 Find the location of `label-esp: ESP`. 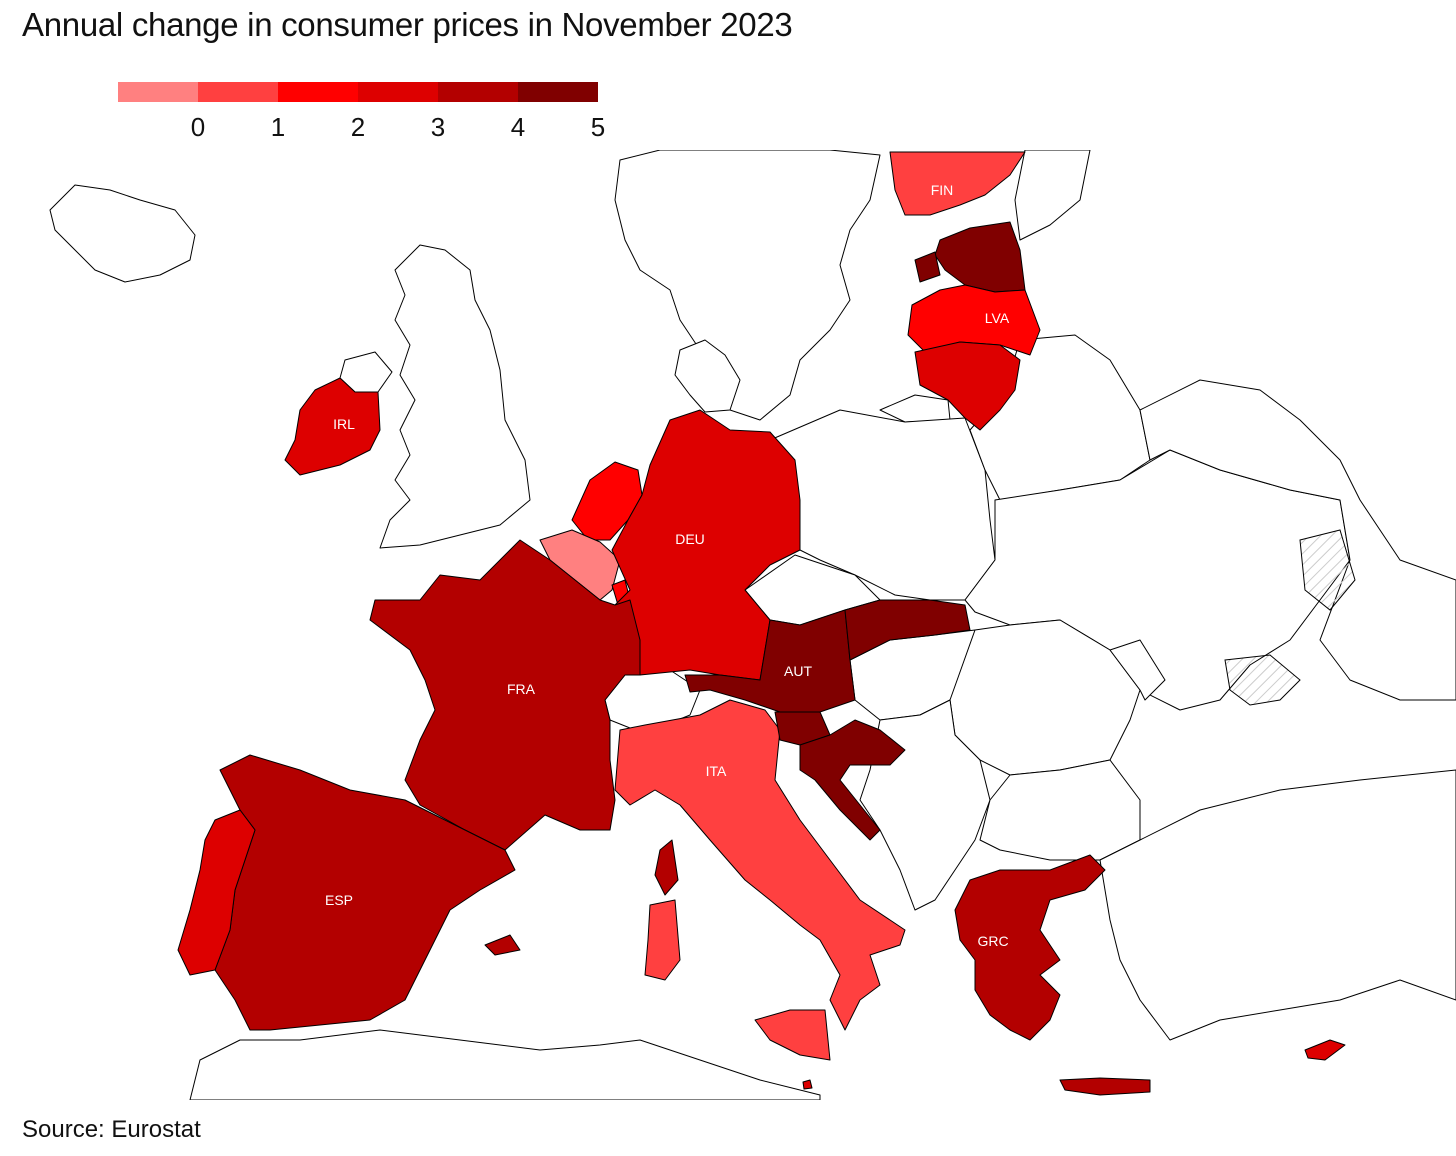

label-esp: ESP is located at coordinates (339, 900).